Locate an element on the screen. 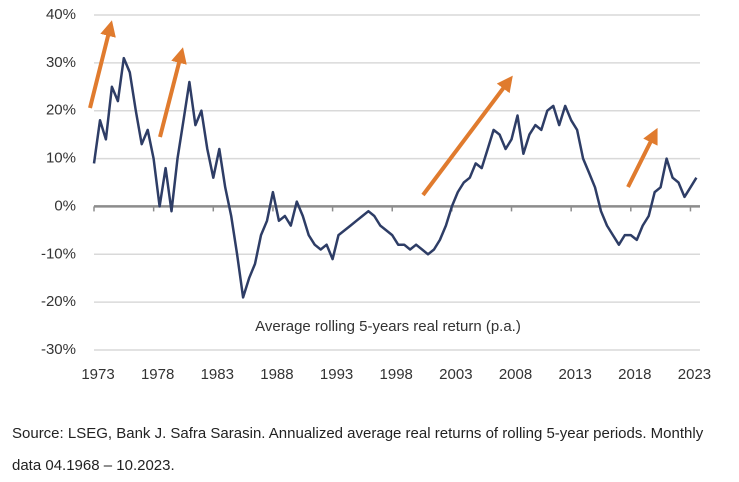 Image resolution: width=739 pixels, height=482 pixels. x-tick-label: 1983 is located at coordinates (217, 374).